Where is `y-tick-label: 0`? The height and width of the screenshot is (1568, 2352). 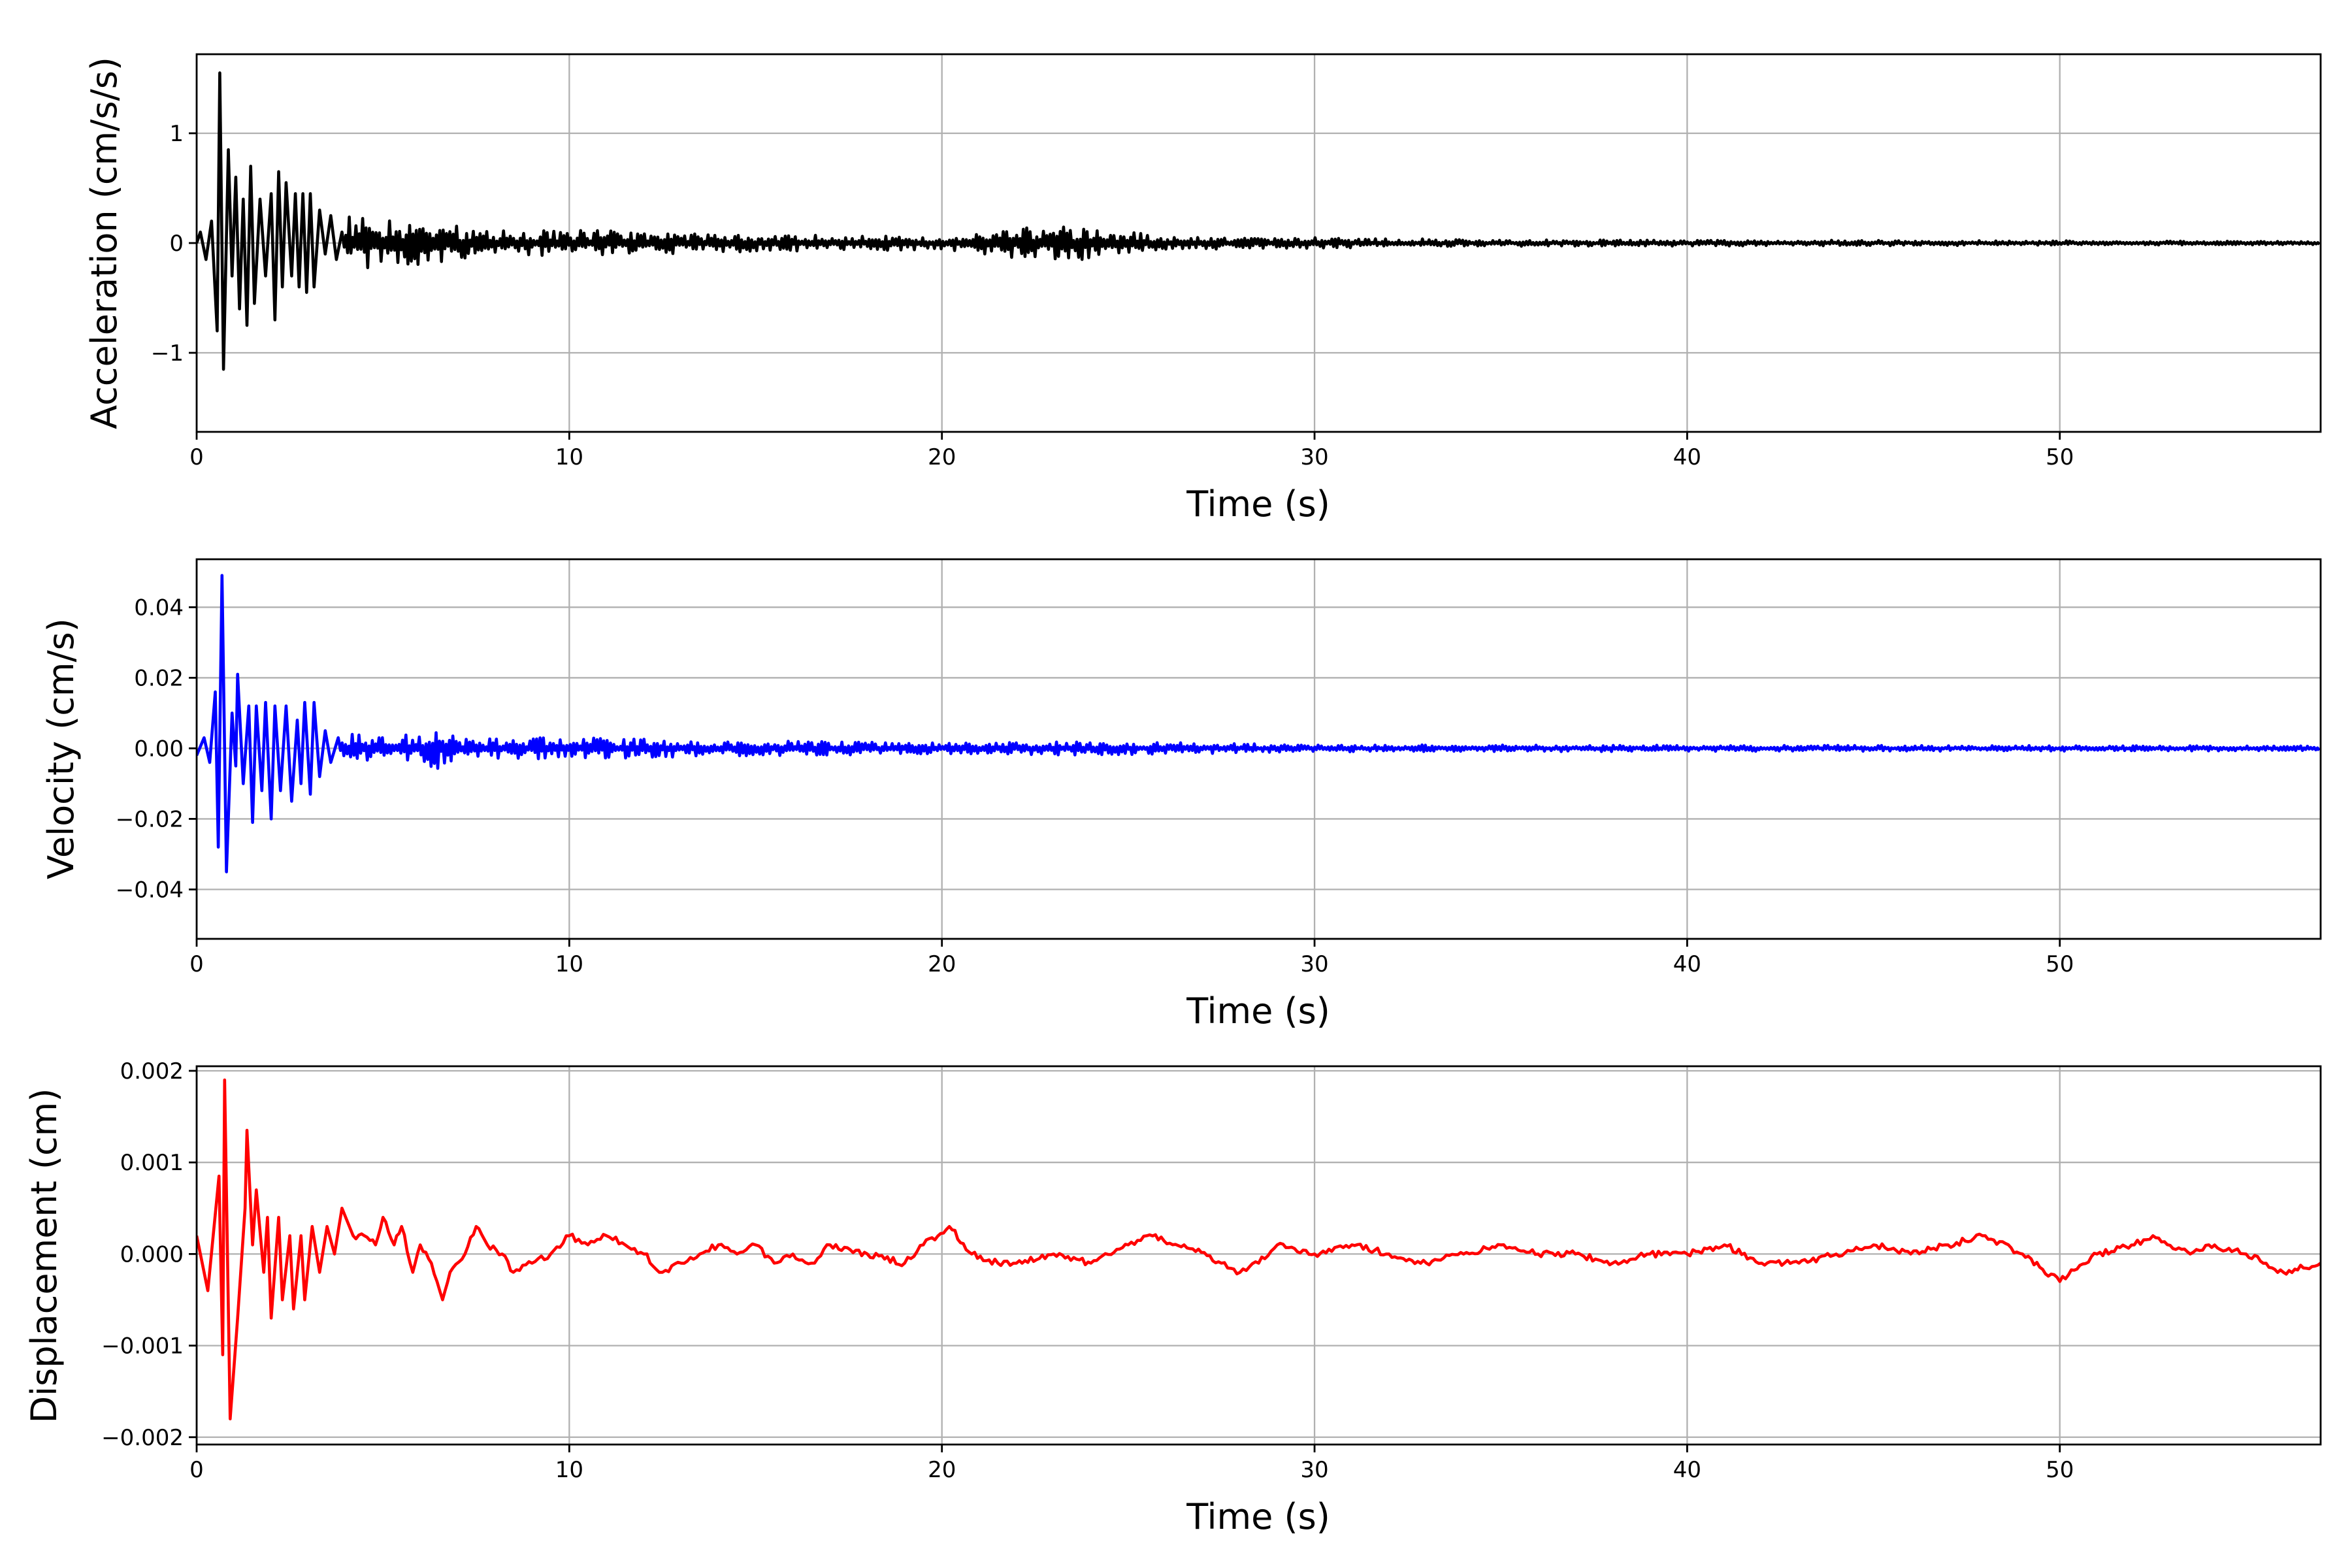
y-tick-label: 0 is located at coordinates (176, 244).